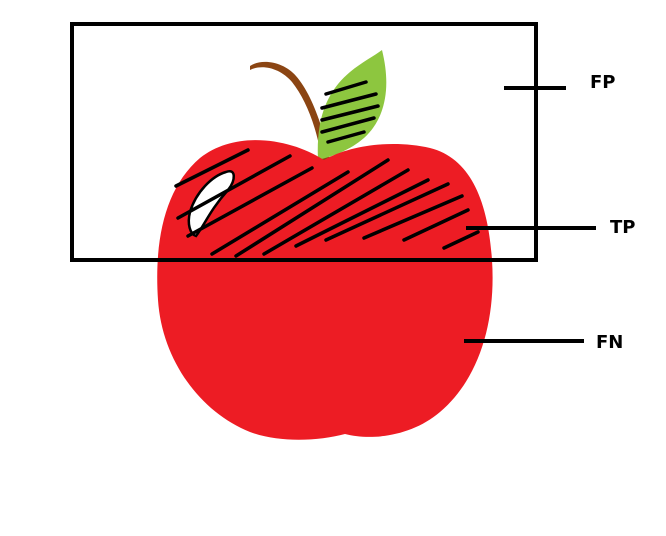 This screenshot has width=666, height=536. Describe the element at coordinates (603, 82) in the screenshot. I see `fp-label: FP` at that location.